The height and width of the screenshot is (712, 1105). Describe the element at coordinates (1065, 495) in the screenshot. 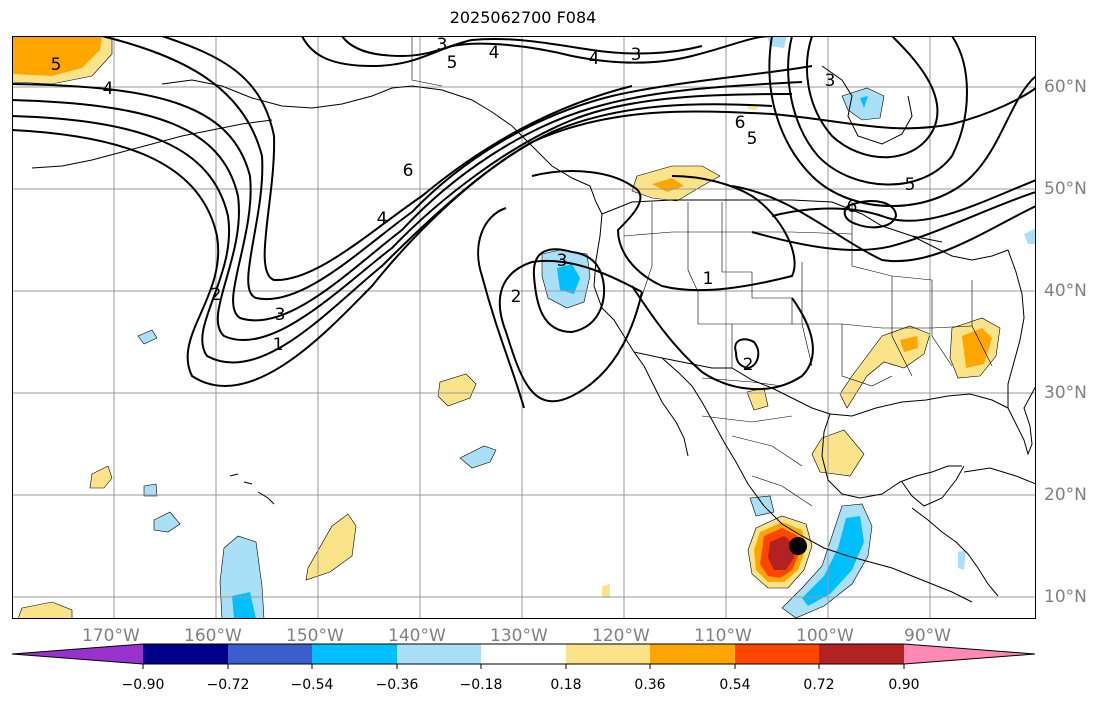

I see `lat-label: 20°N` at that location.